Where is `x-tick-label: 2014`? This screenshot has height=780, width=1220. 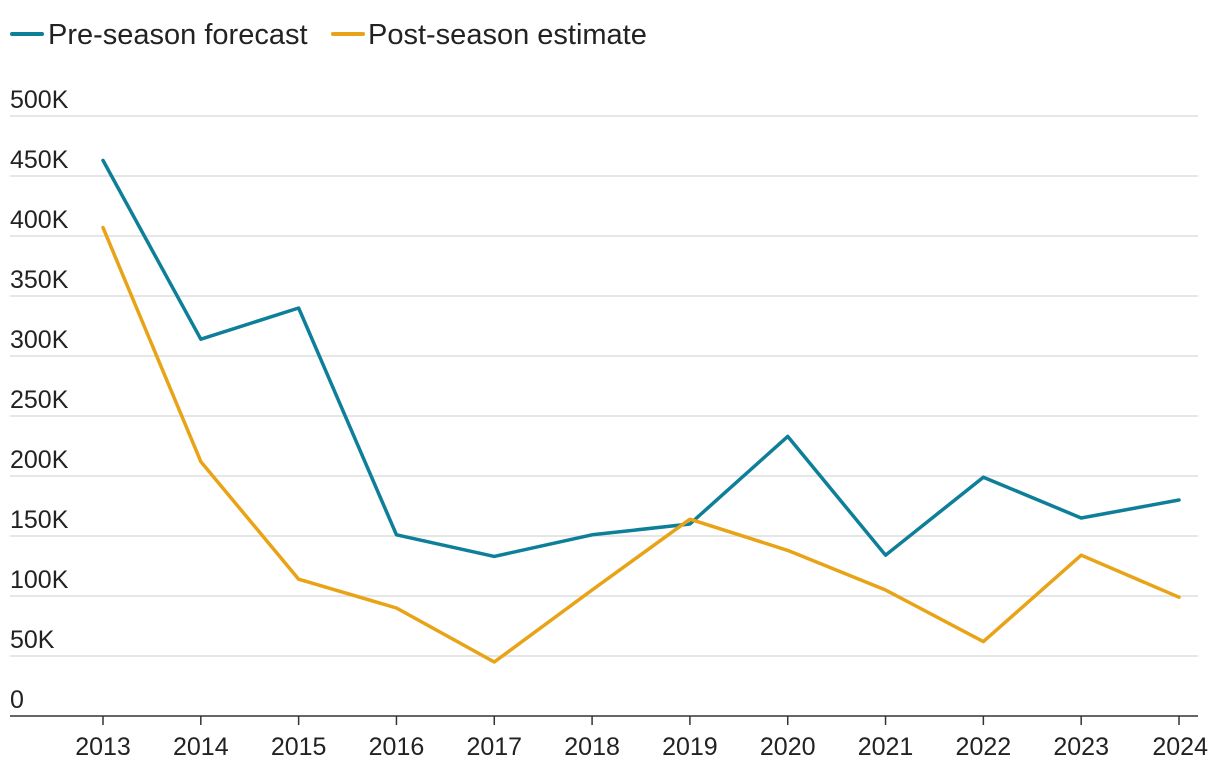
x-tick-label: 2014 is located at coordinates (201, 747).